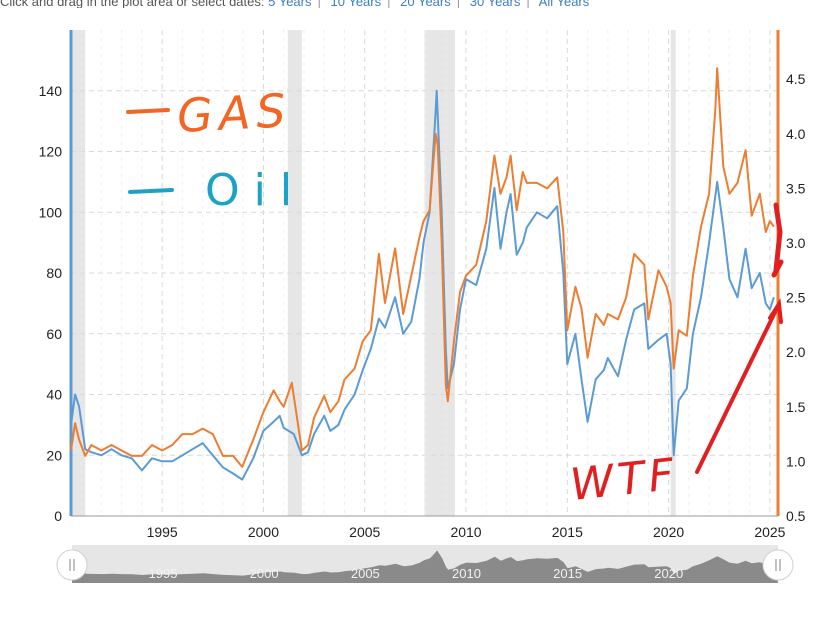 This screenshot has height=620, width=827. I want to click on right-tick-label: 0.5, so click(796, 516).